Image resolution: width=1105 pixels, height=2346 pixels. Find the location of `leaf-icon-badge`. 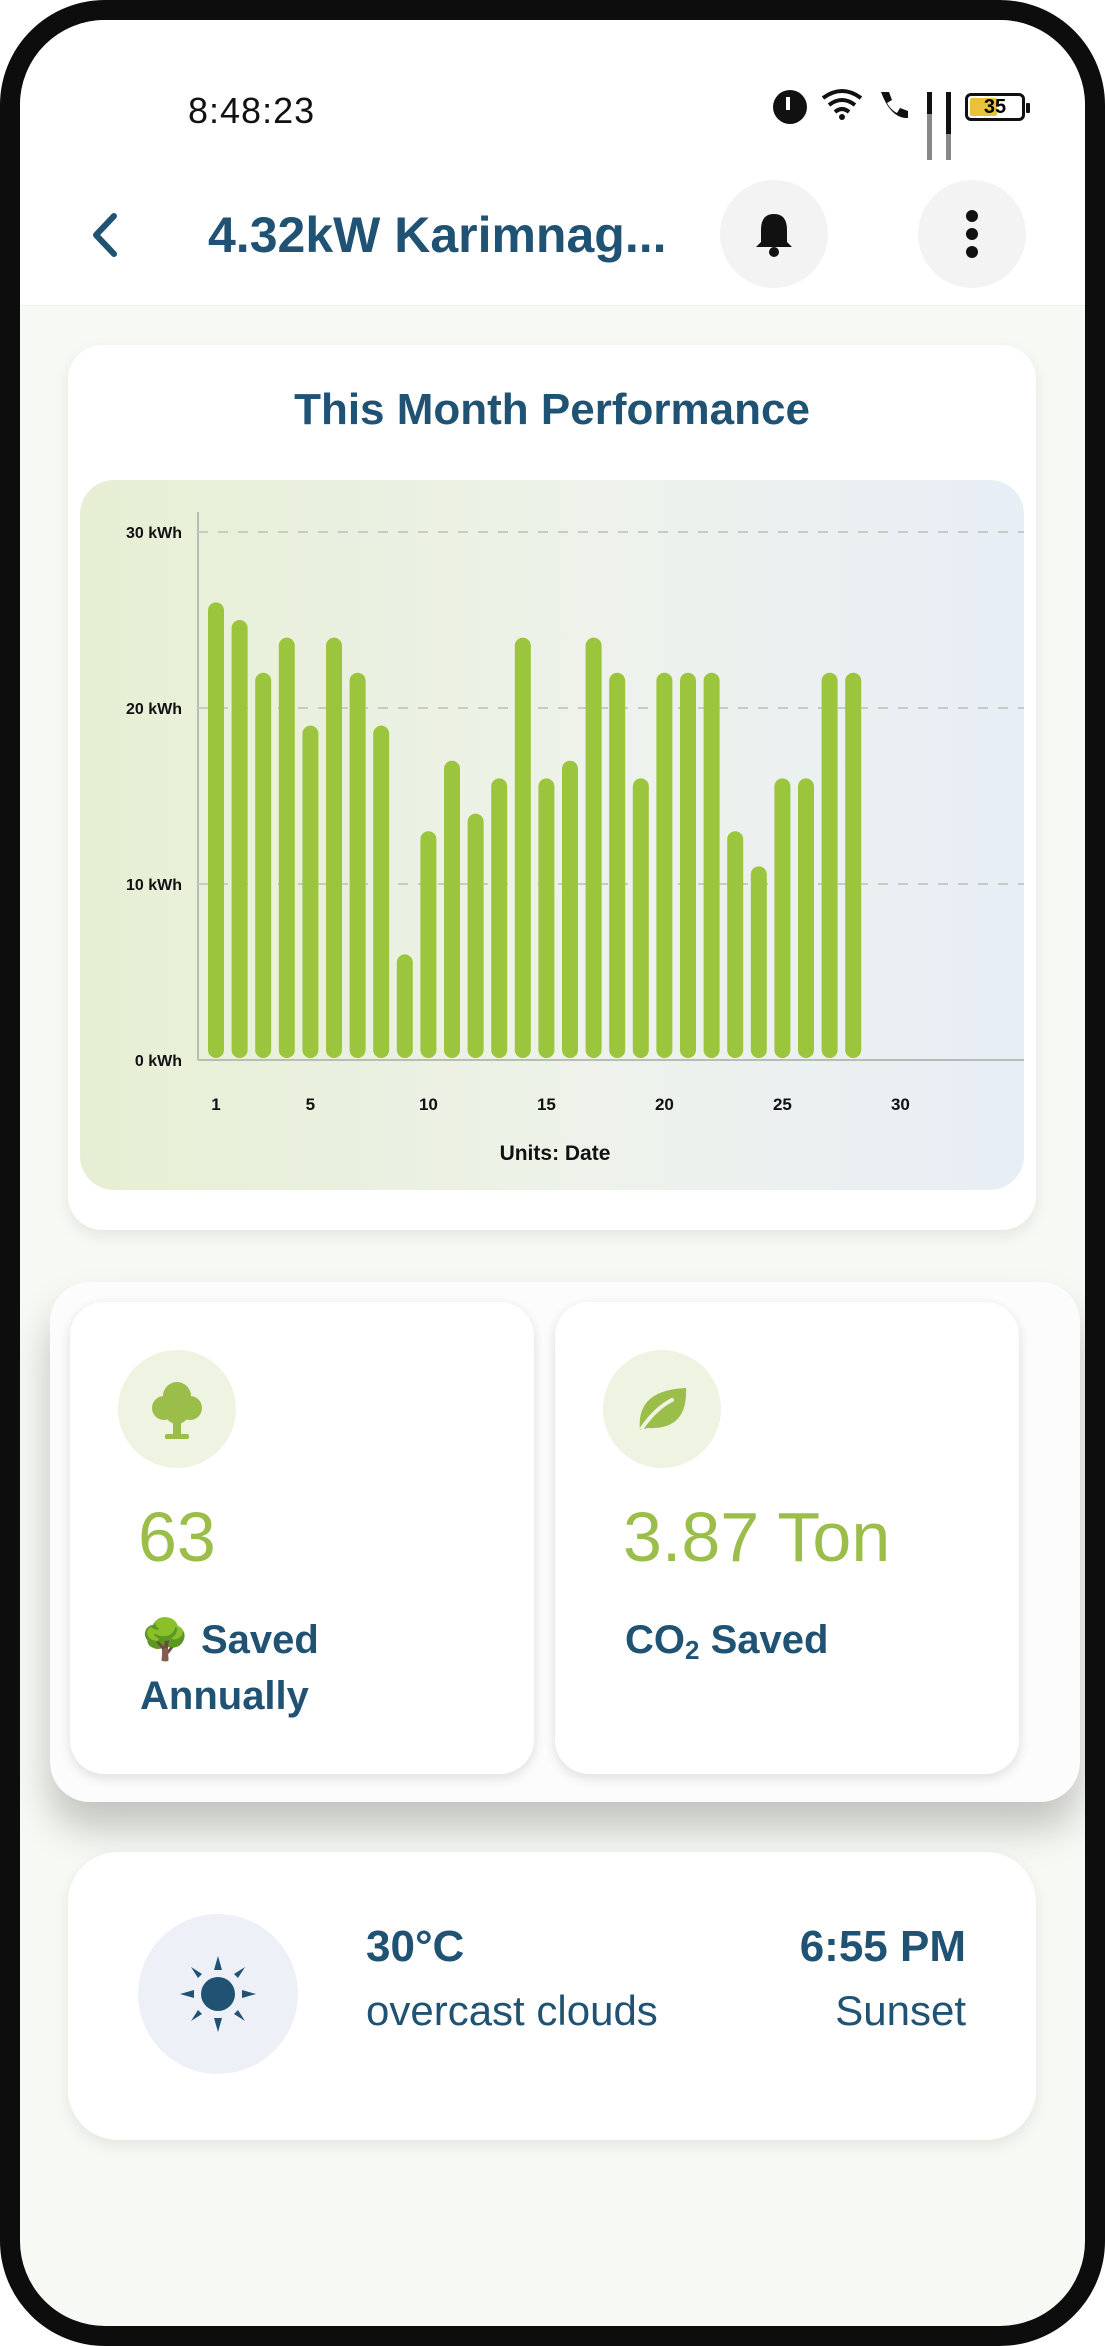

leaf-icon-badge is located at coordinates (662, 1409).